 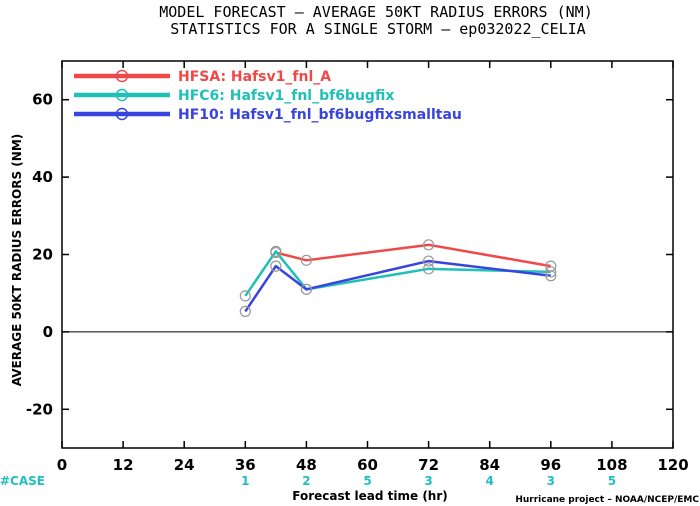 I want to click on case-count: 1, so click(x=245, y=481).